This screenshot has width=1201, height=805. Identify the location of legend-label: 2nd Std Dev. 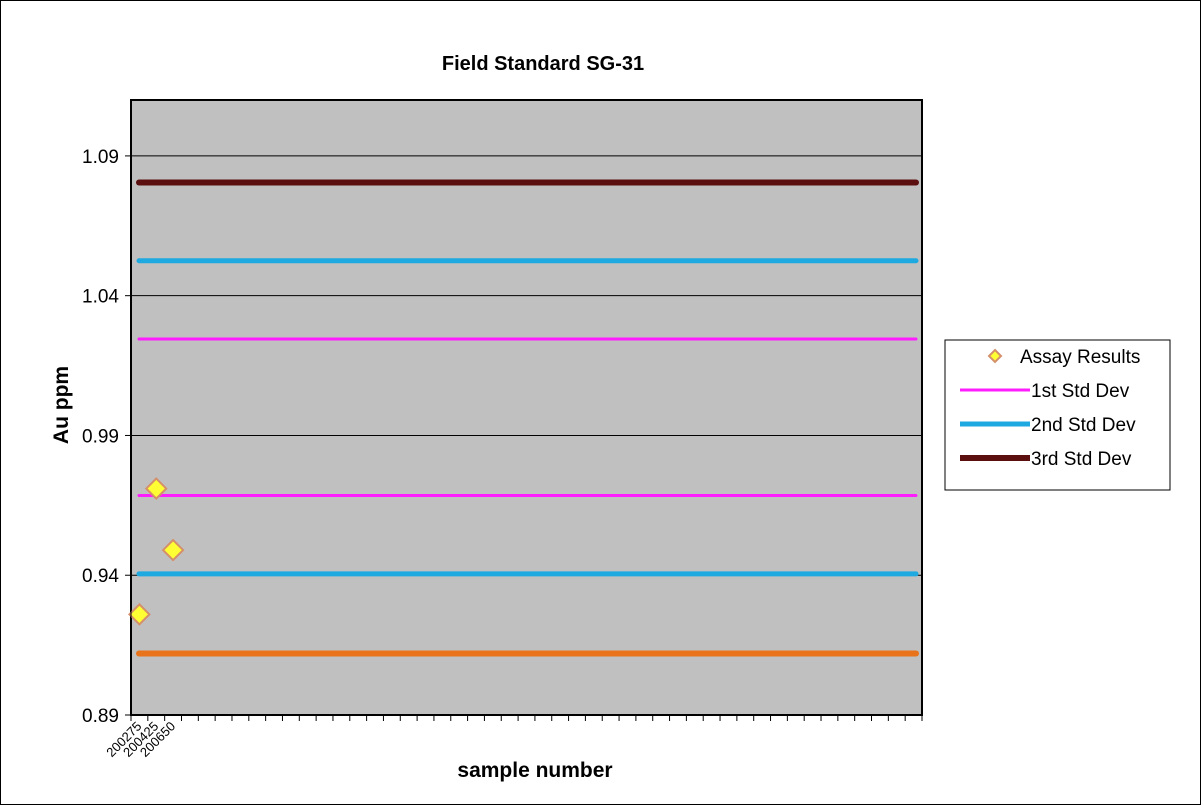
(1083, 425).